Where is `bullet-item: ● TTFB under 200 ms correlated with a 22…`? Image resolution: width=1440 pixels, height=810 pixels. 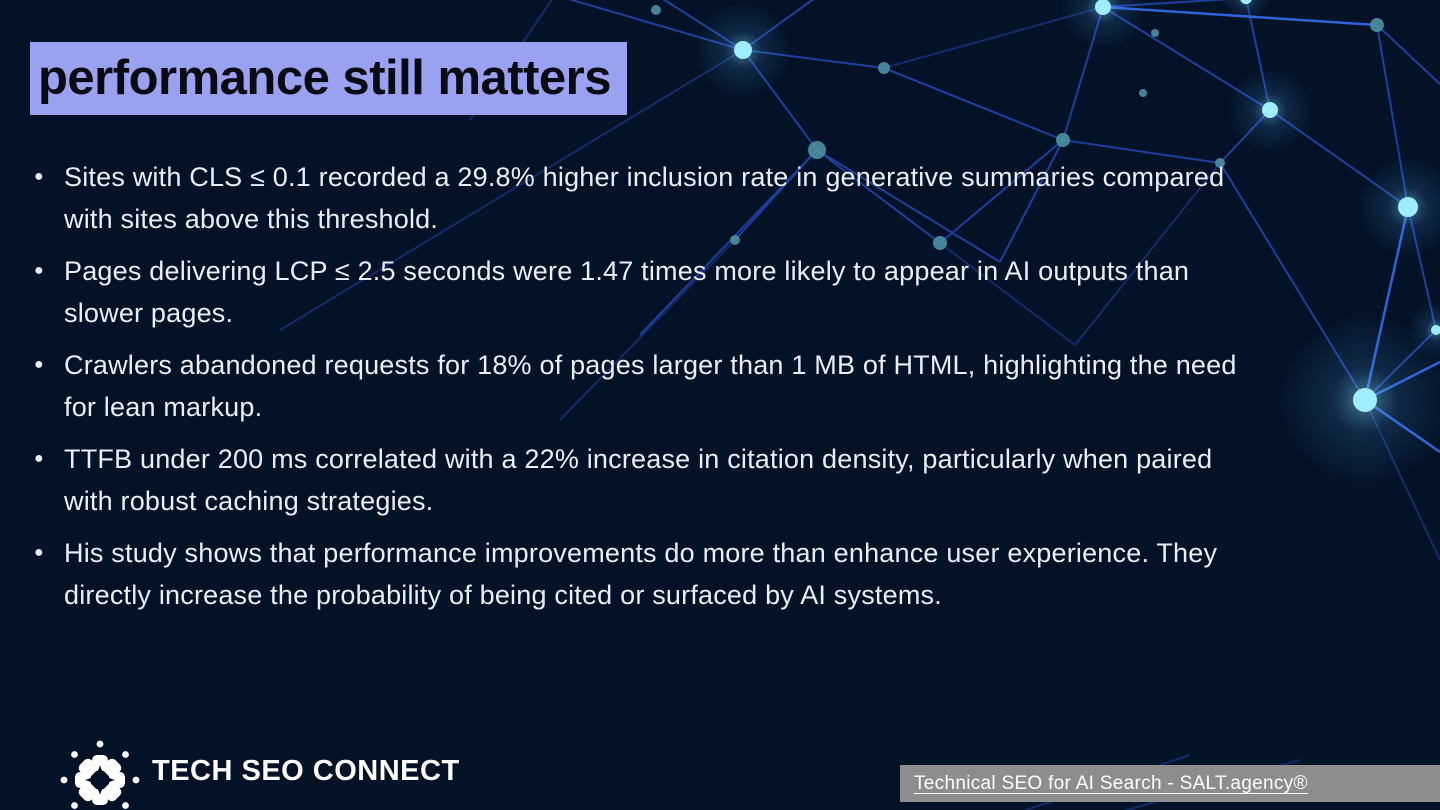 bullet-item: ● TTFB under 200 ms correlated with a 22… is located at coordinates (641, 480).